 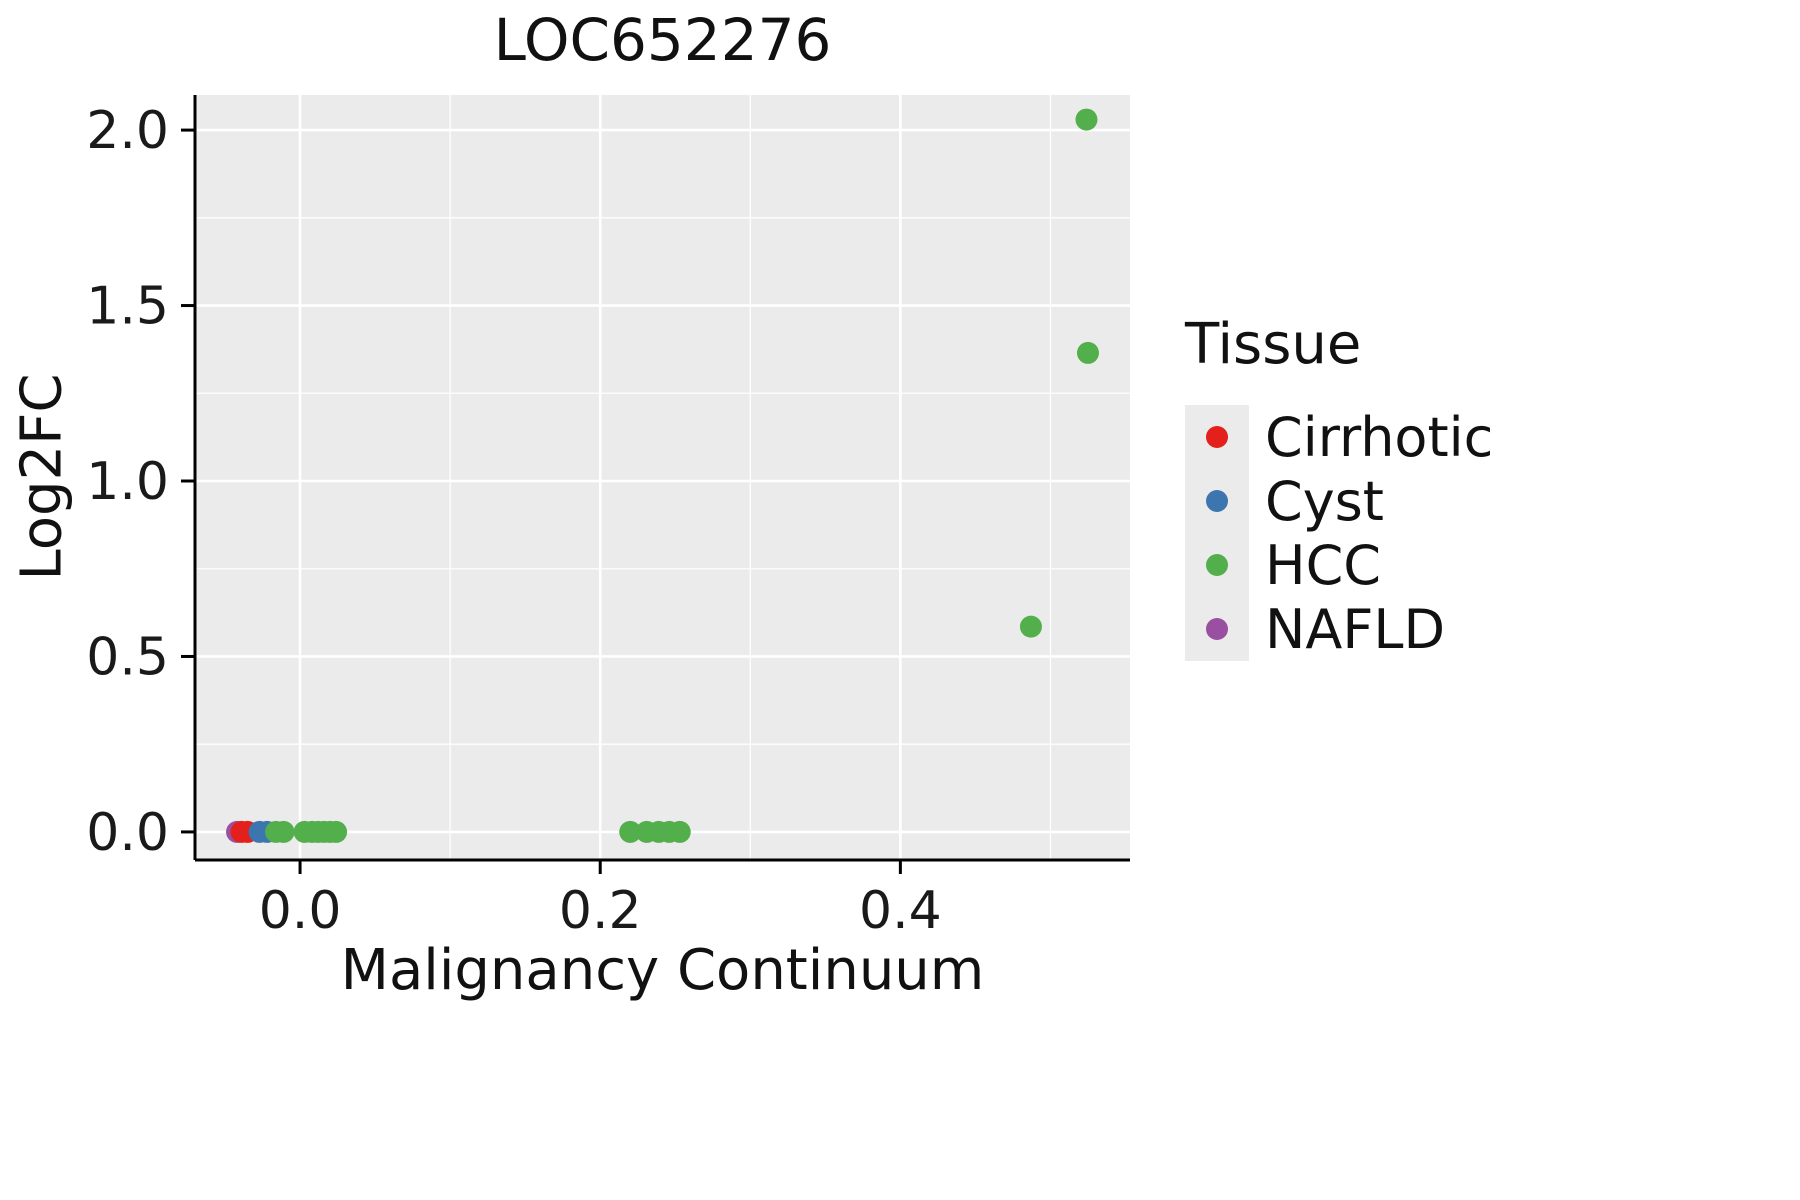 I want to click on y-tick-label: 2.0, so click(x=127, y=131).